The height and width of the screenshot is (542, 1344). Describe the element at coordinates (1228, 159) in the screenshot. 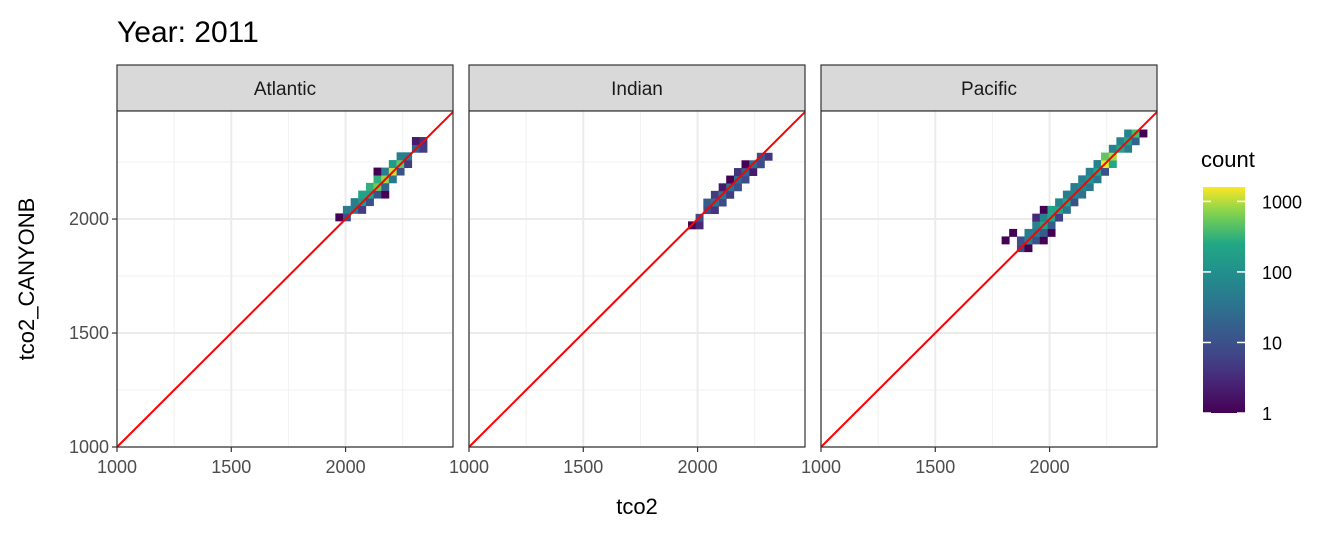

I see `legend-title: count` at that location.